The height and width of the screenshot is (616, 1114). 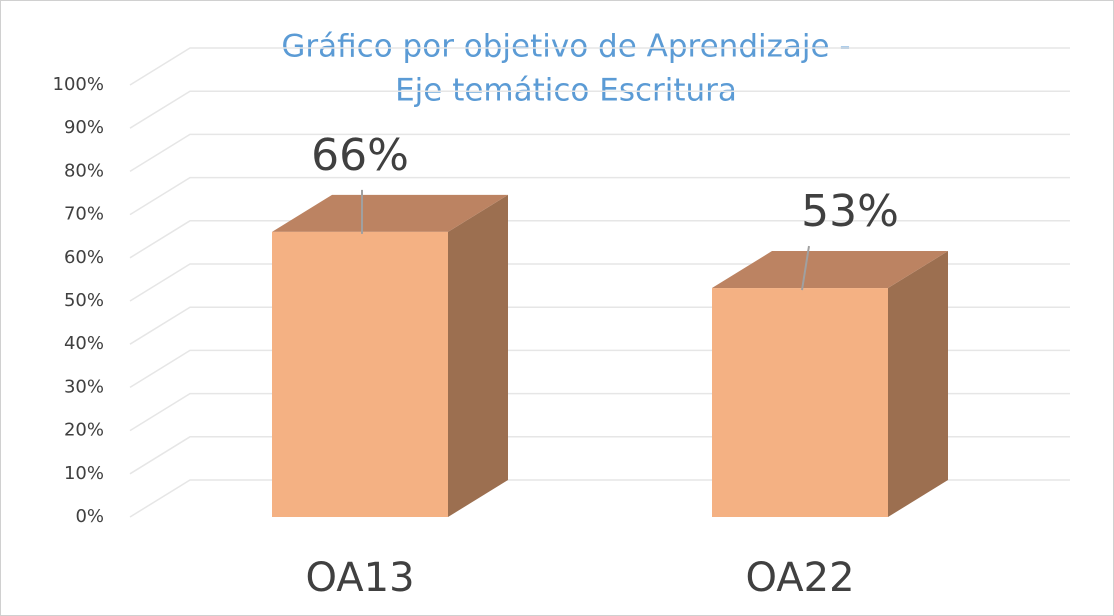 What do you see at coordinates (799, 578) in the screenshot?
I see `x-tick-label: OA22` at bounding box center [799, 578].